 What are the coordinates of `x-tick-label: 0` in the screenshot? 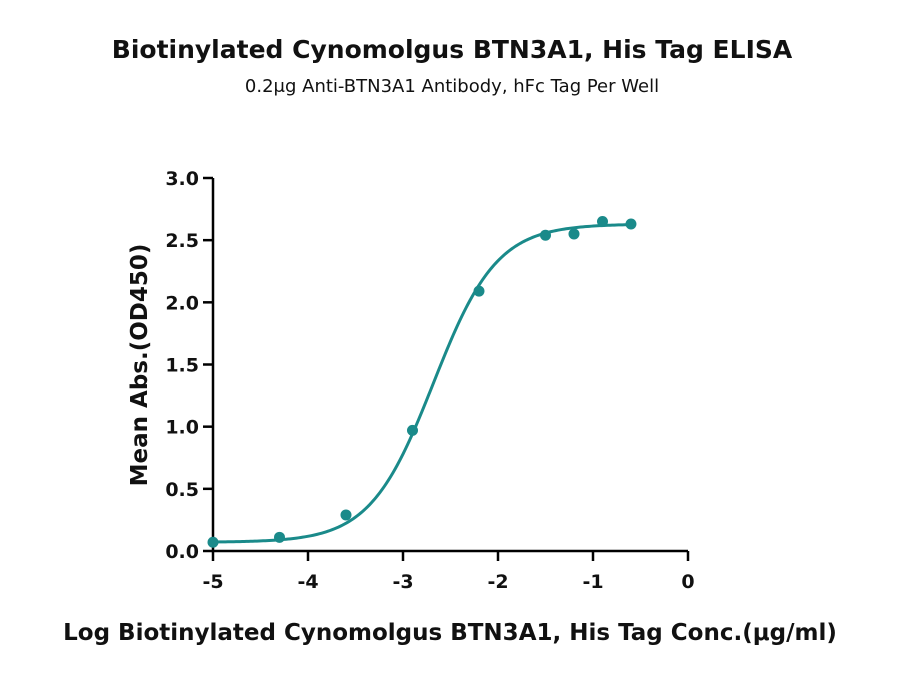 It's located at (687, 582).